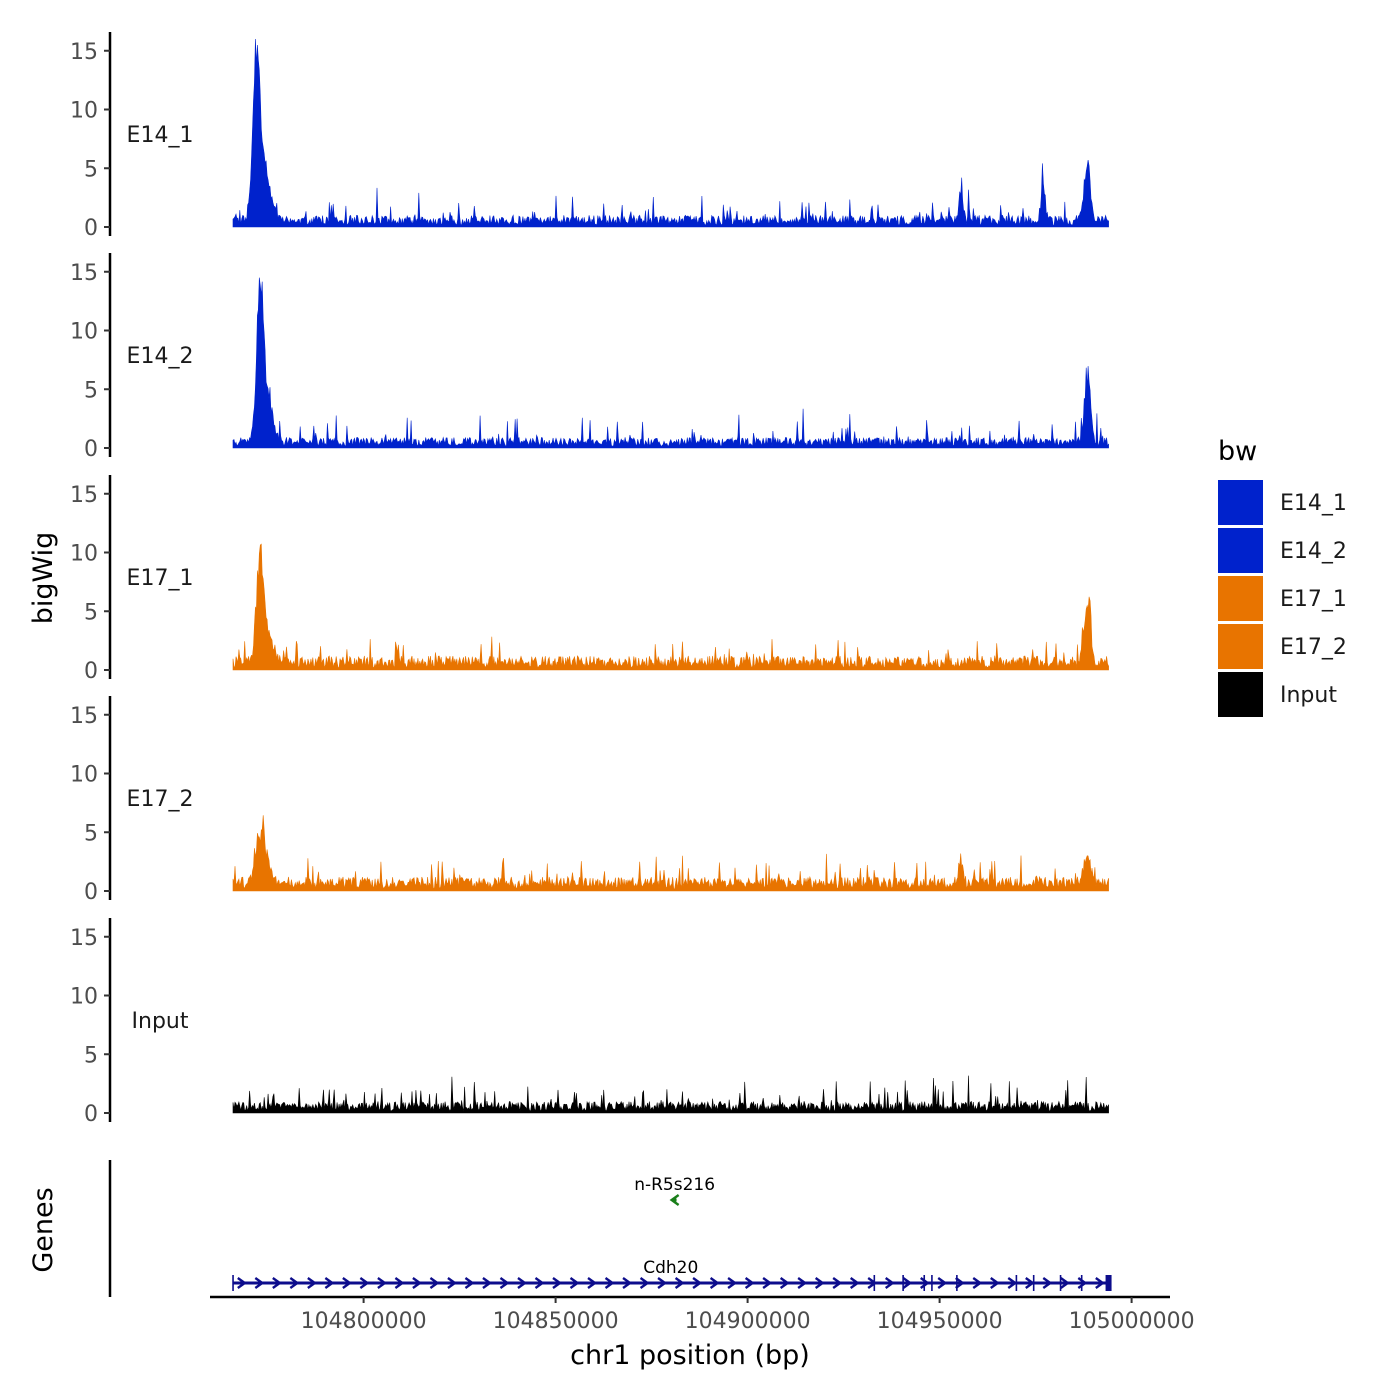  I want to click on x-tick-label: 104900000, so click(748, 1321).